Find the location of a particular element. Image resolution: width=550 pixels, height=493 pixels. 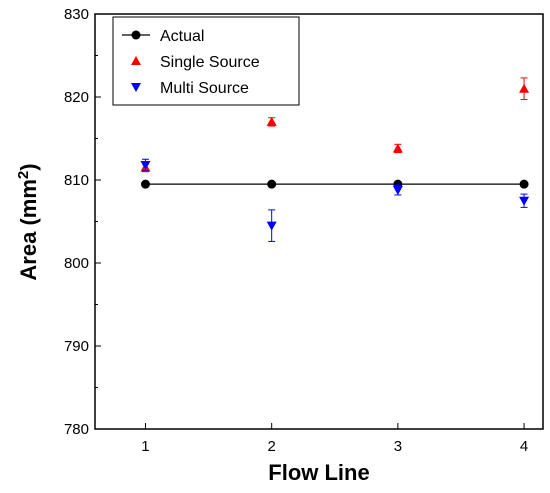

series-actual is located at coordinates (334, 184).